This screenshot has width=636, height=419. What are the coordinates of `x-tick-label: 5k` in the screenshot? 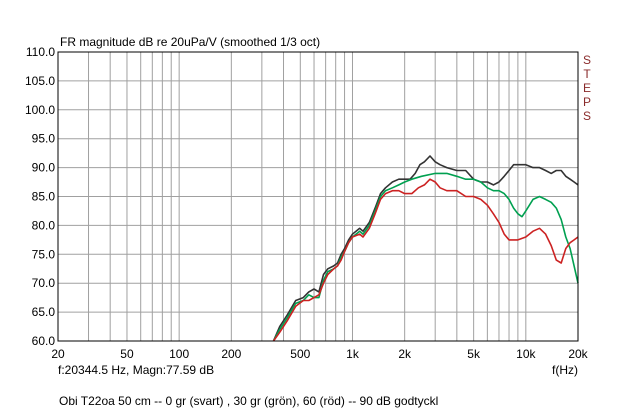 It's located at (474, 354).